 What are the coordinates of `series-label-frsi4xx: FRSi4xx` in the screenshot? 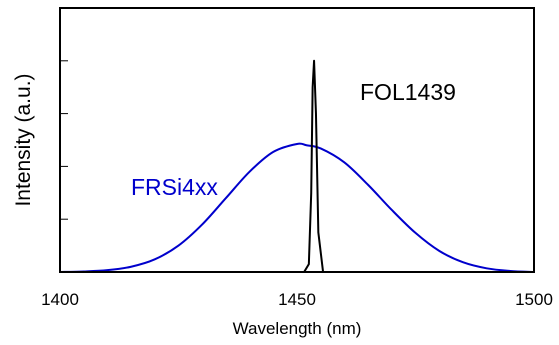 It's located at (174, 187).